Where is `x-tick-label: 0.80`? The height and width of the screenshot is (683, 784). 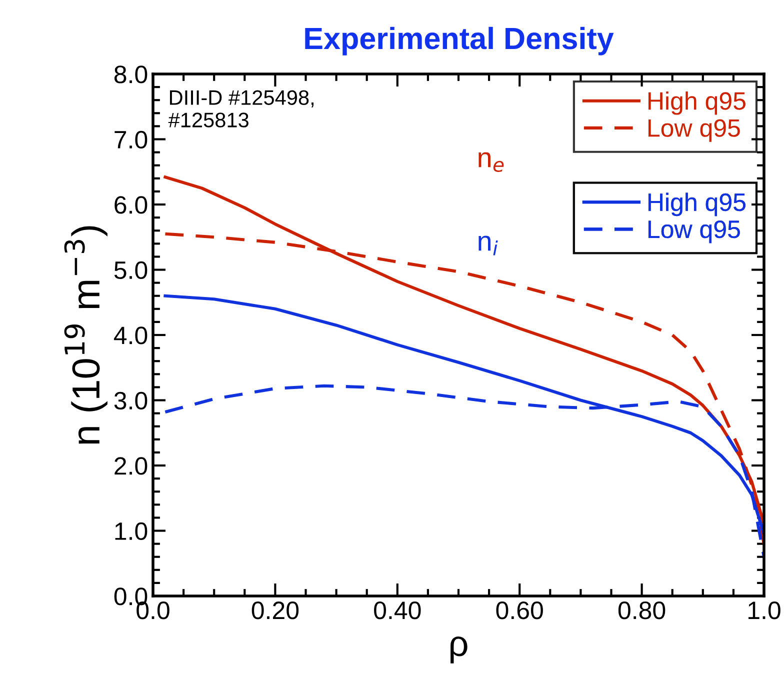 x-tick-label: 0.80 is located at coordinates (642, 611).